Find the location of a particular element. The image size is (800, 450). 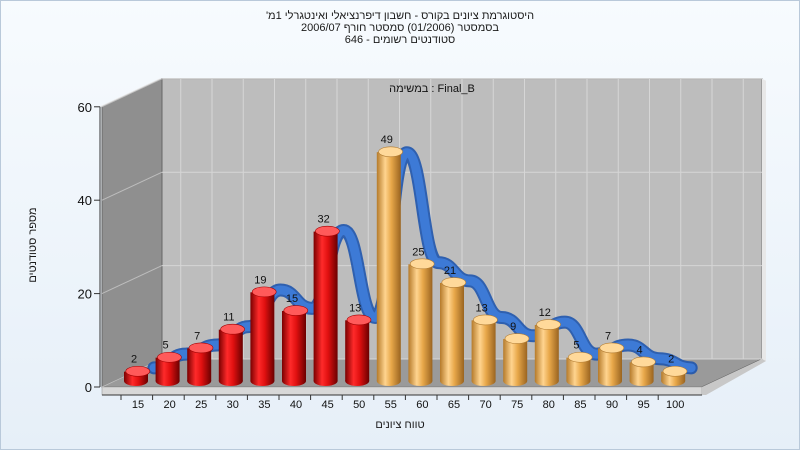

bar: 15 is located at coordinates (295, 339).